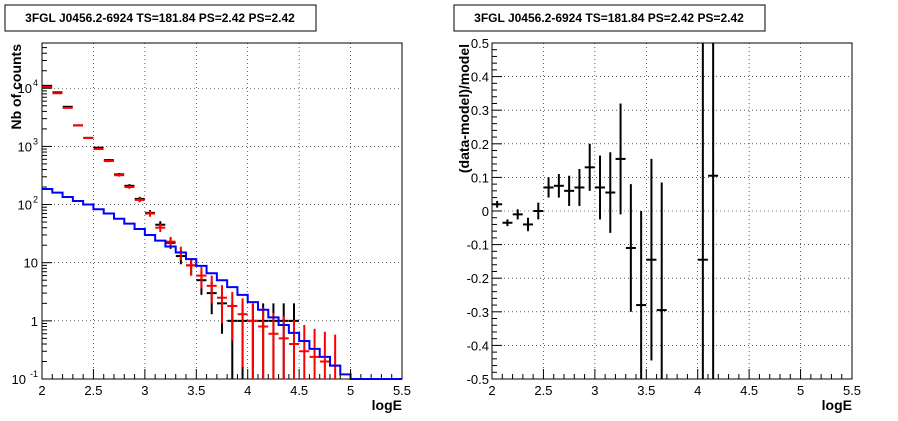 The width and height of the screenshot is (898, 421). I want to click on y-tick-label: 0.3, so click(480, 110).